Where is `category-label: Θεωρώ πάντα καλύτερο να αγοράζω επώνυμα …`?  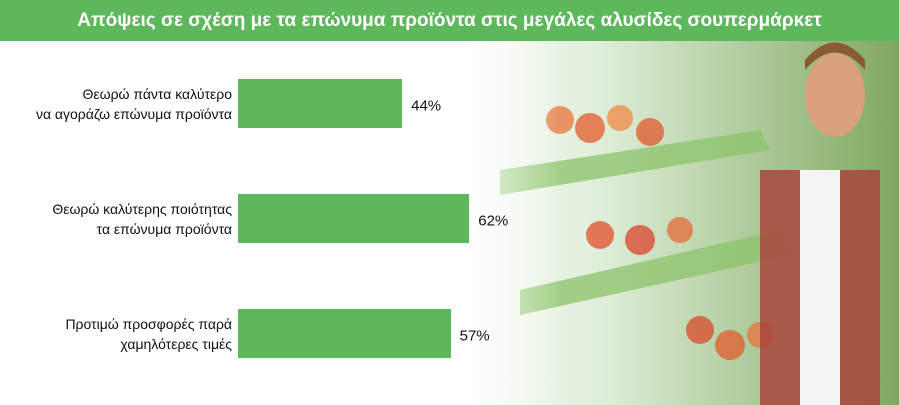 category-label: Θεωρώ πάντα καλύτερο να αγοράζω επώνυμα … is located at coordinates (133, 103).